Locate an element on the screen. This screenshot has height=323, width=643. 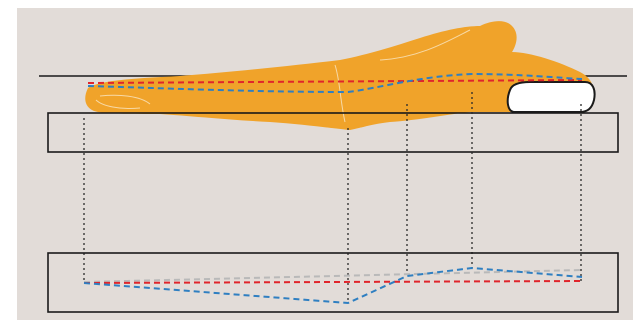
spine-line-blue-top is located at coordinates (335, 83).